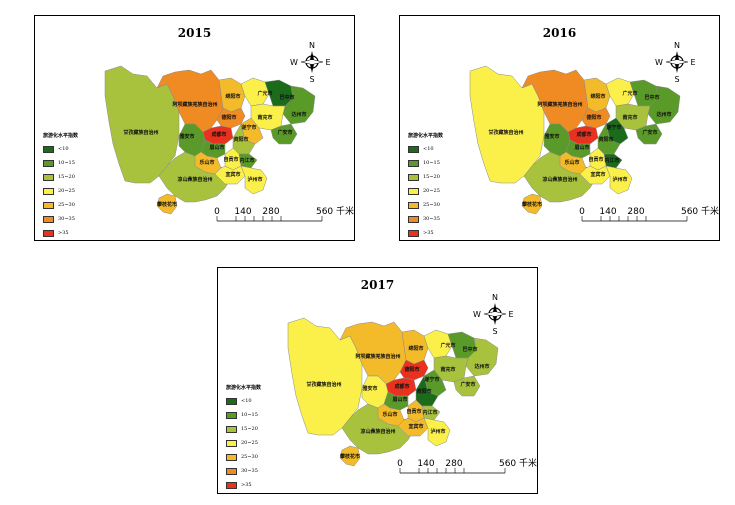 The height and width of the screenshot is (505, 735). Describe the element at coordinates (377, 356) in the screenshot. I see `label-aba: 阿坝藏族羌族自治州` at that location.